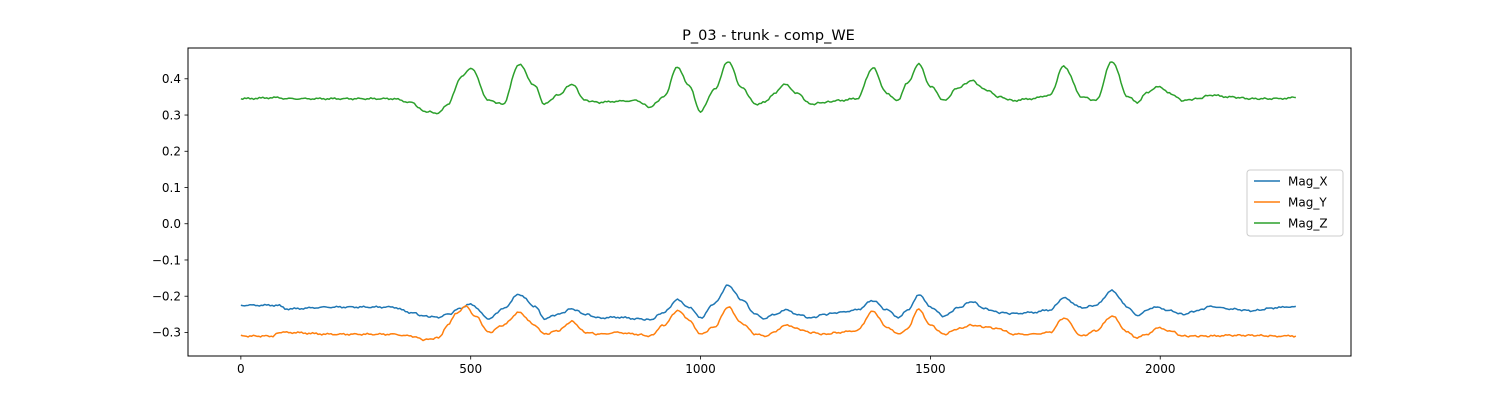 The image size is (1500, 400). What do you see at coordinates (1308, 223) in the screenshot?
I see `legend-label: Mag_Z` at bounding box center [1308, 223].